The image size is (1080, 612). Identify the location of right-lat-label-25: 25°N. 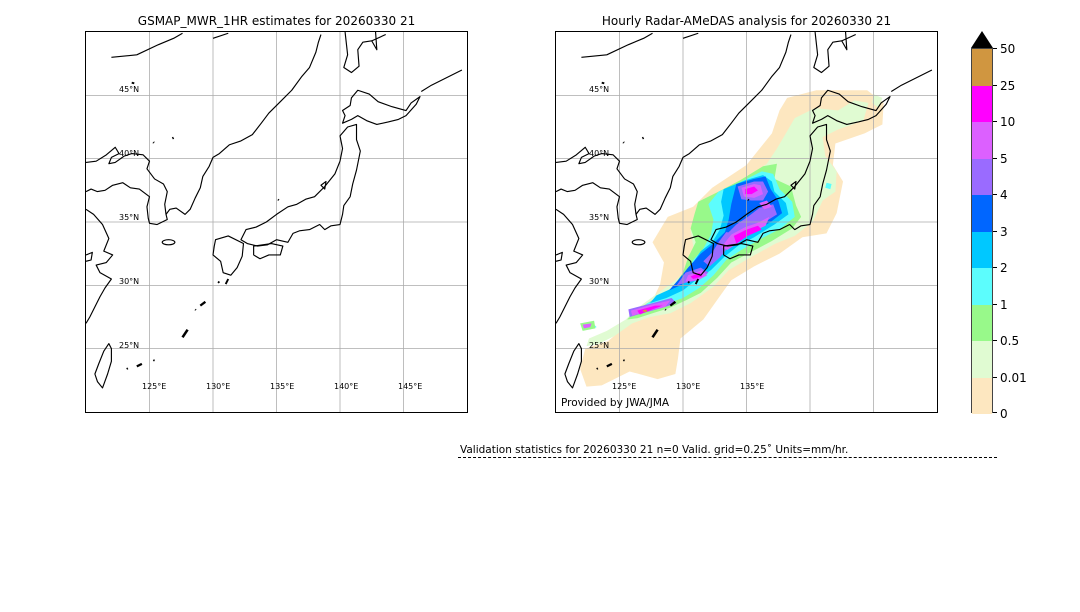
(599, 345).